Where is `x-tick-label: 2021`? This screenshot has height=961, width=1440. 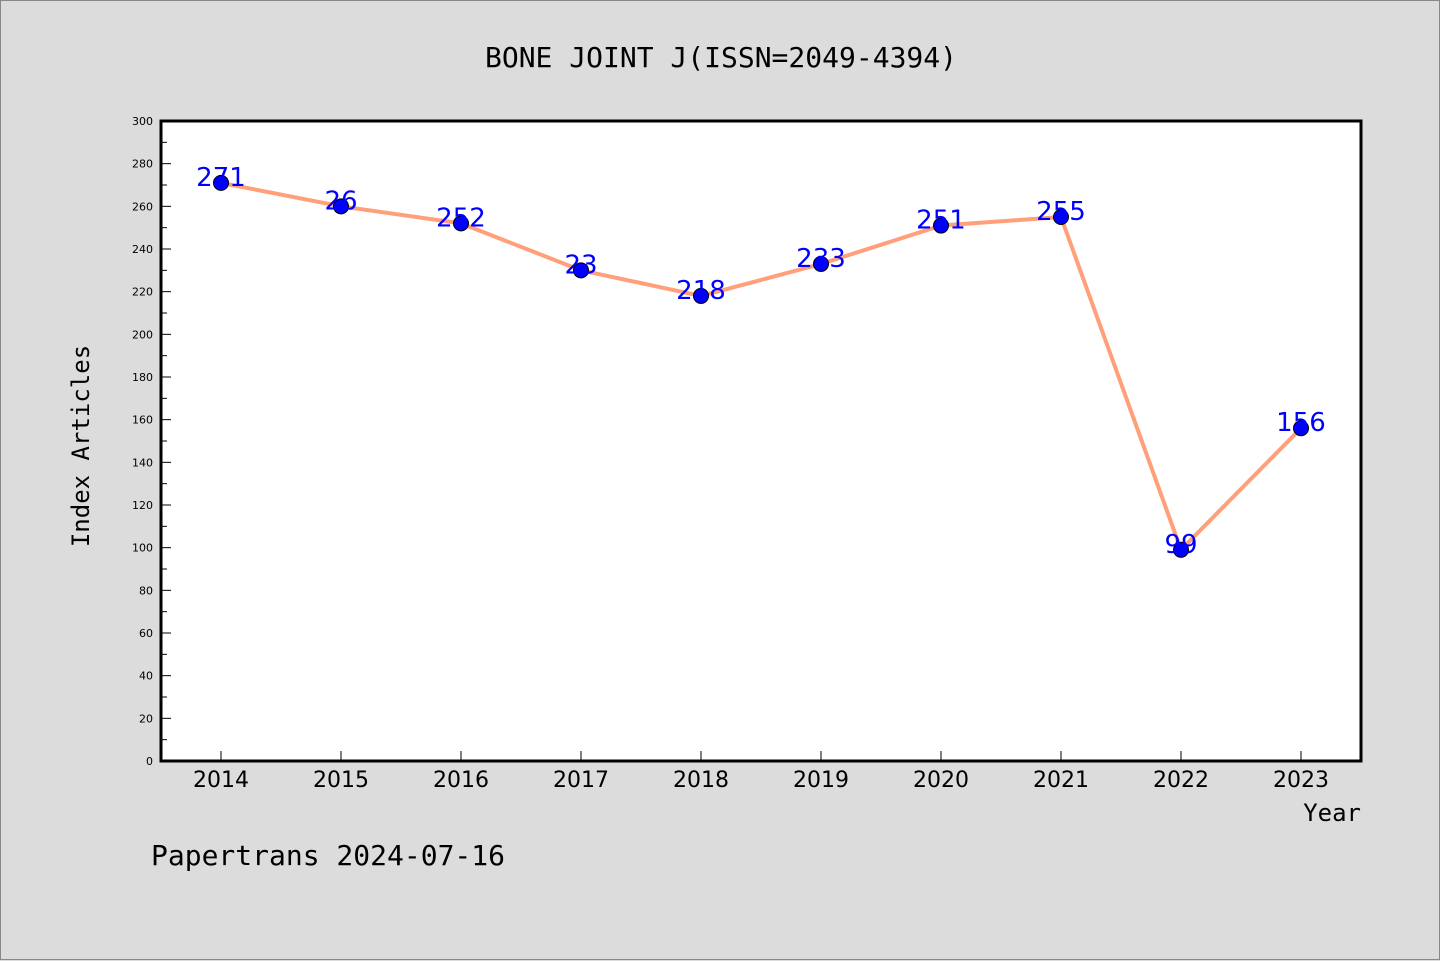 x-tick-label: 2021 is located at coordinates (1061, 780).